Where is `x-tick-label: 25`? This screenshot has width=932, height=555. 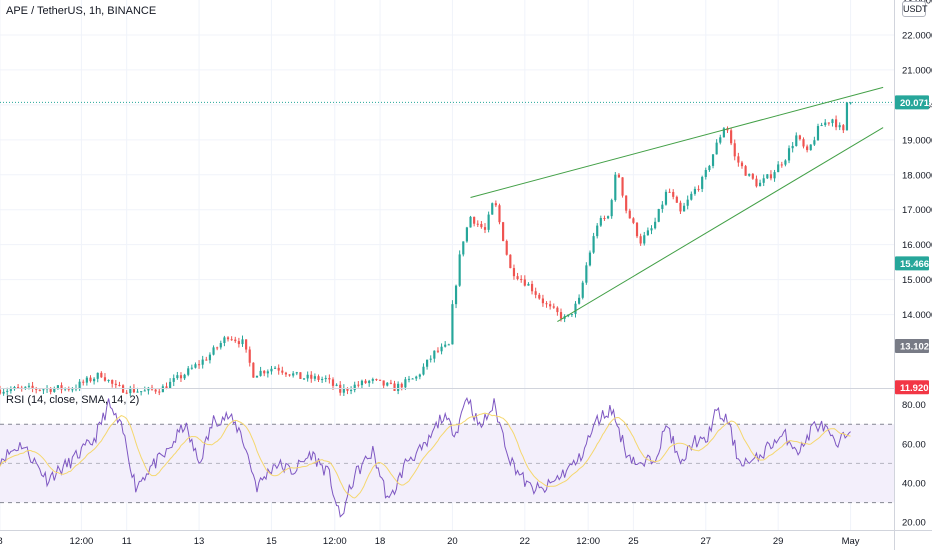
x-tick-label: 25 is located at coordinates (633, 541).